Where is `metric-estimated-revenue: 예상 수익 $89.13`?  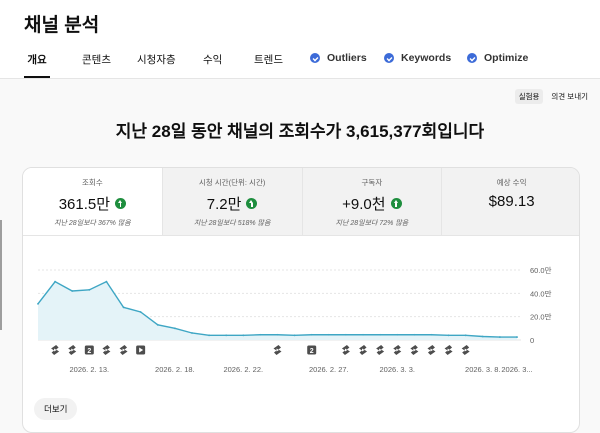
metric-estimated-revenue: 예상 수익 $89.13 is located at coordinates (510, 201).